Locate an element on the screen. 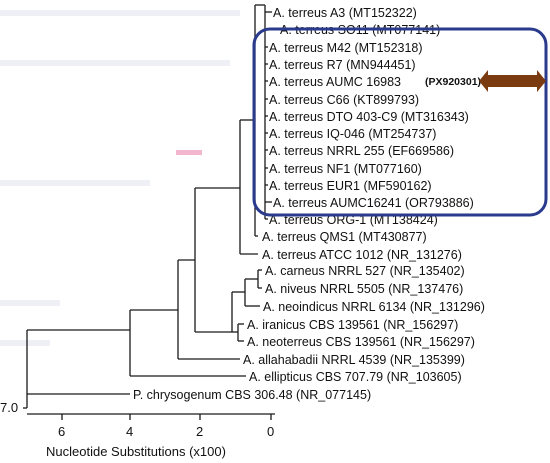 The height and width of the screenshot is (463, 550). axis-tick-label: 6 is located at coordinates (61, 431).